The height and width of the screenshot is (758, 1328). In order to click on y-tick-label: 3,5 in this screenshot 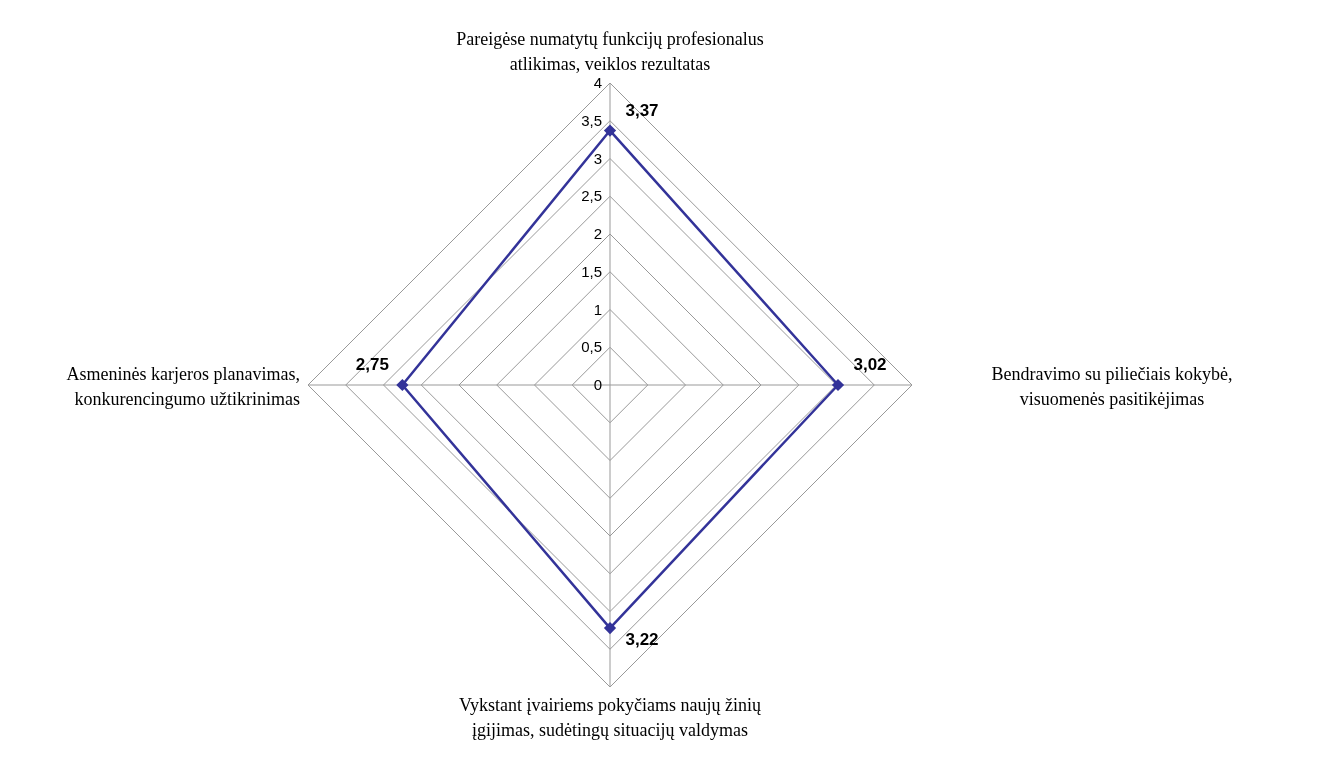, I will do `click(591, 120)`.